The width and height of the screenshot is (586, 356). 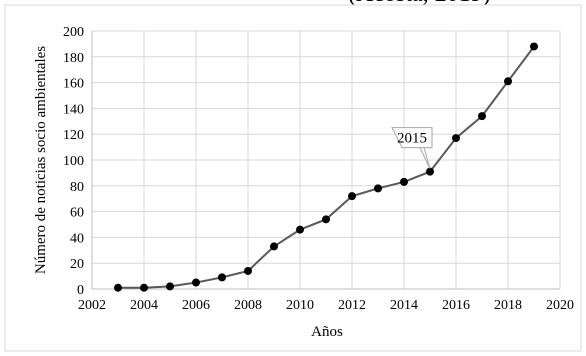 I want to click on y-tick-label: 140, so click(x=73, y=109).